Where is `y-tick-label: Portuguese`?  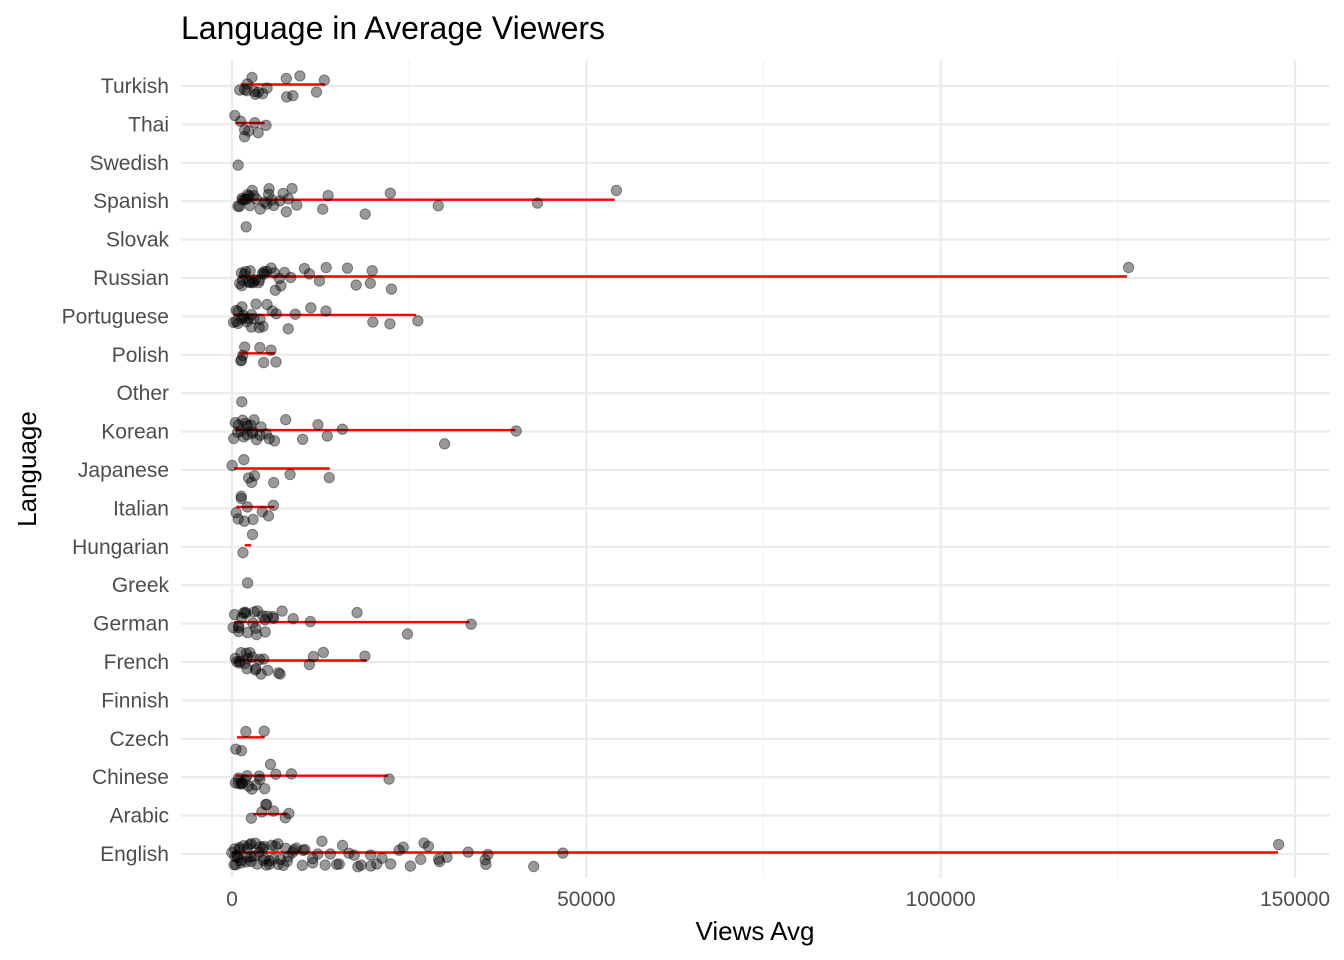 y-tick-label: Portuguese is located at coordinates (115, 316).